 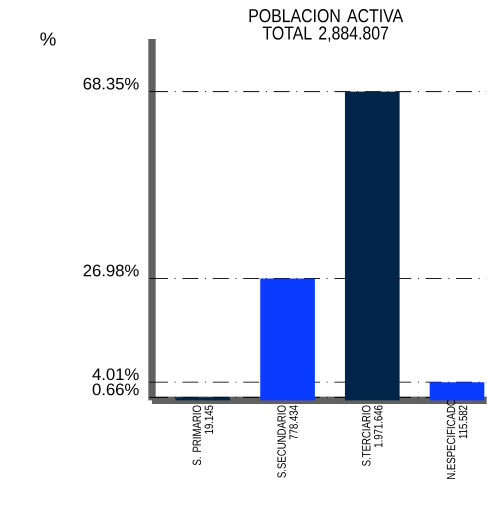 I want to click on x-tick-label: S.TERCIARIO 1.971.646, so click(x=372, y=435).